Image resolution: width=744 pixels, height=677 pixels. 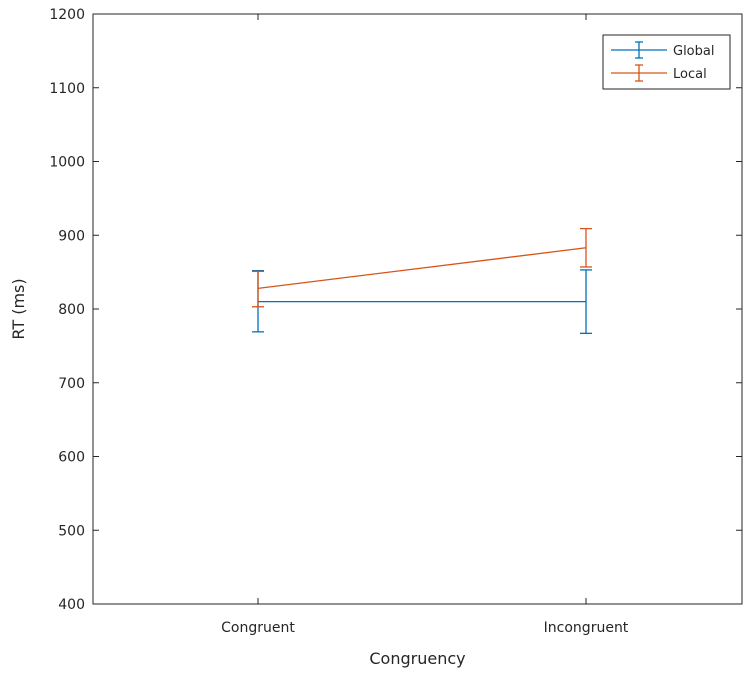 I want to click on y-tick-label: 1200, so click(x=67, y=15).